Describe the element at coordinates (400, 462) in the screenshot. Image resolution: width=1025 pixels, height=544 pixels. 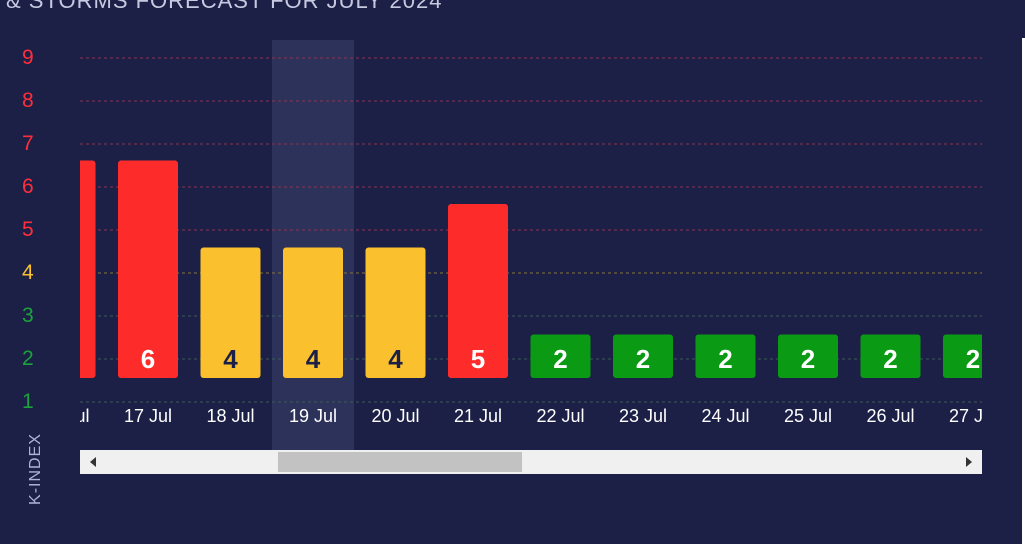
I see `scroll-thumb` at that location.